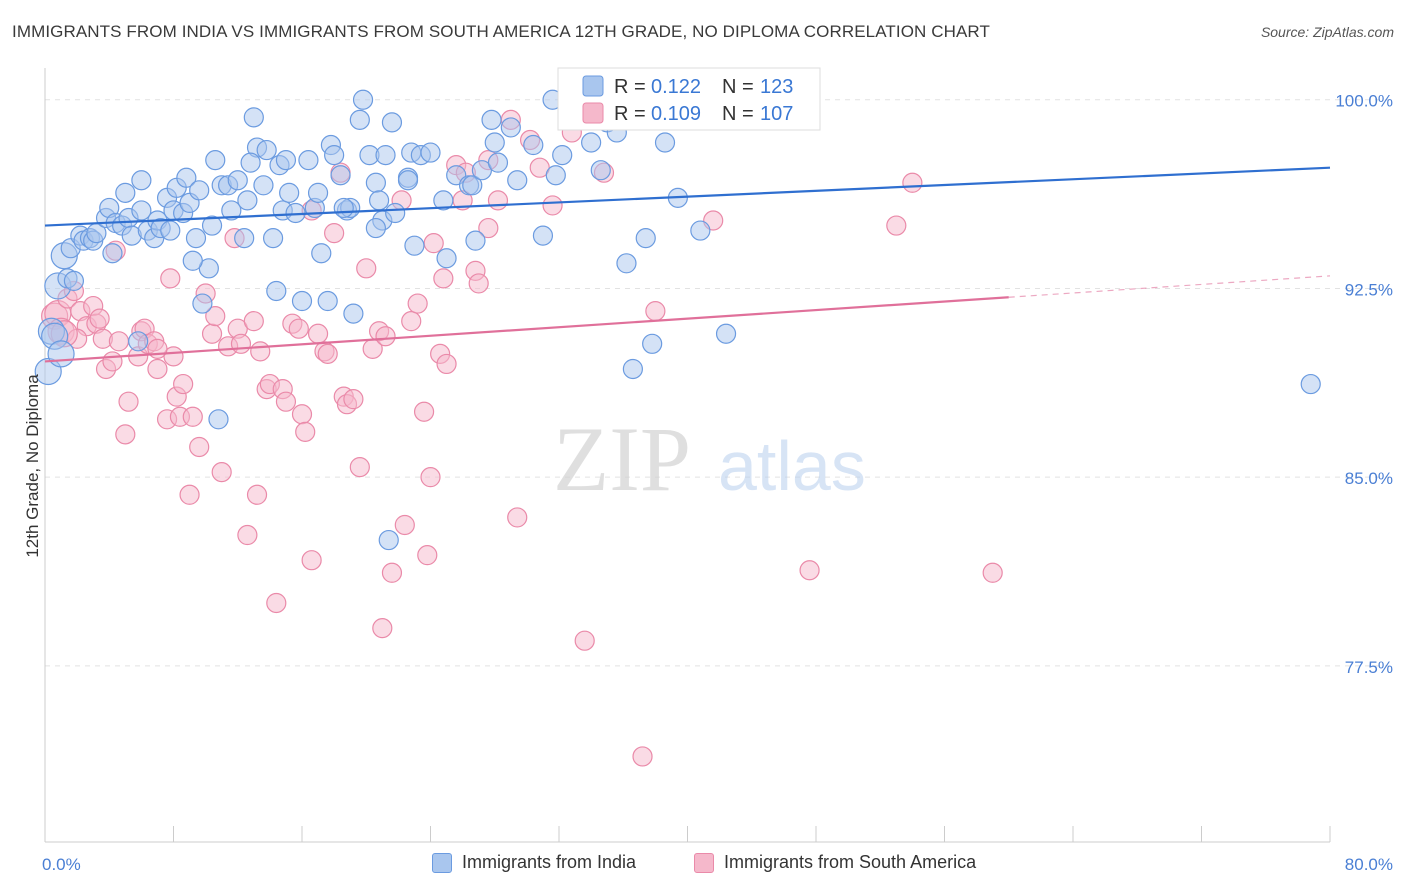 The image size is (1406, 892). I want to click on y-tick-label: 92.5%, so click(1369, 289).